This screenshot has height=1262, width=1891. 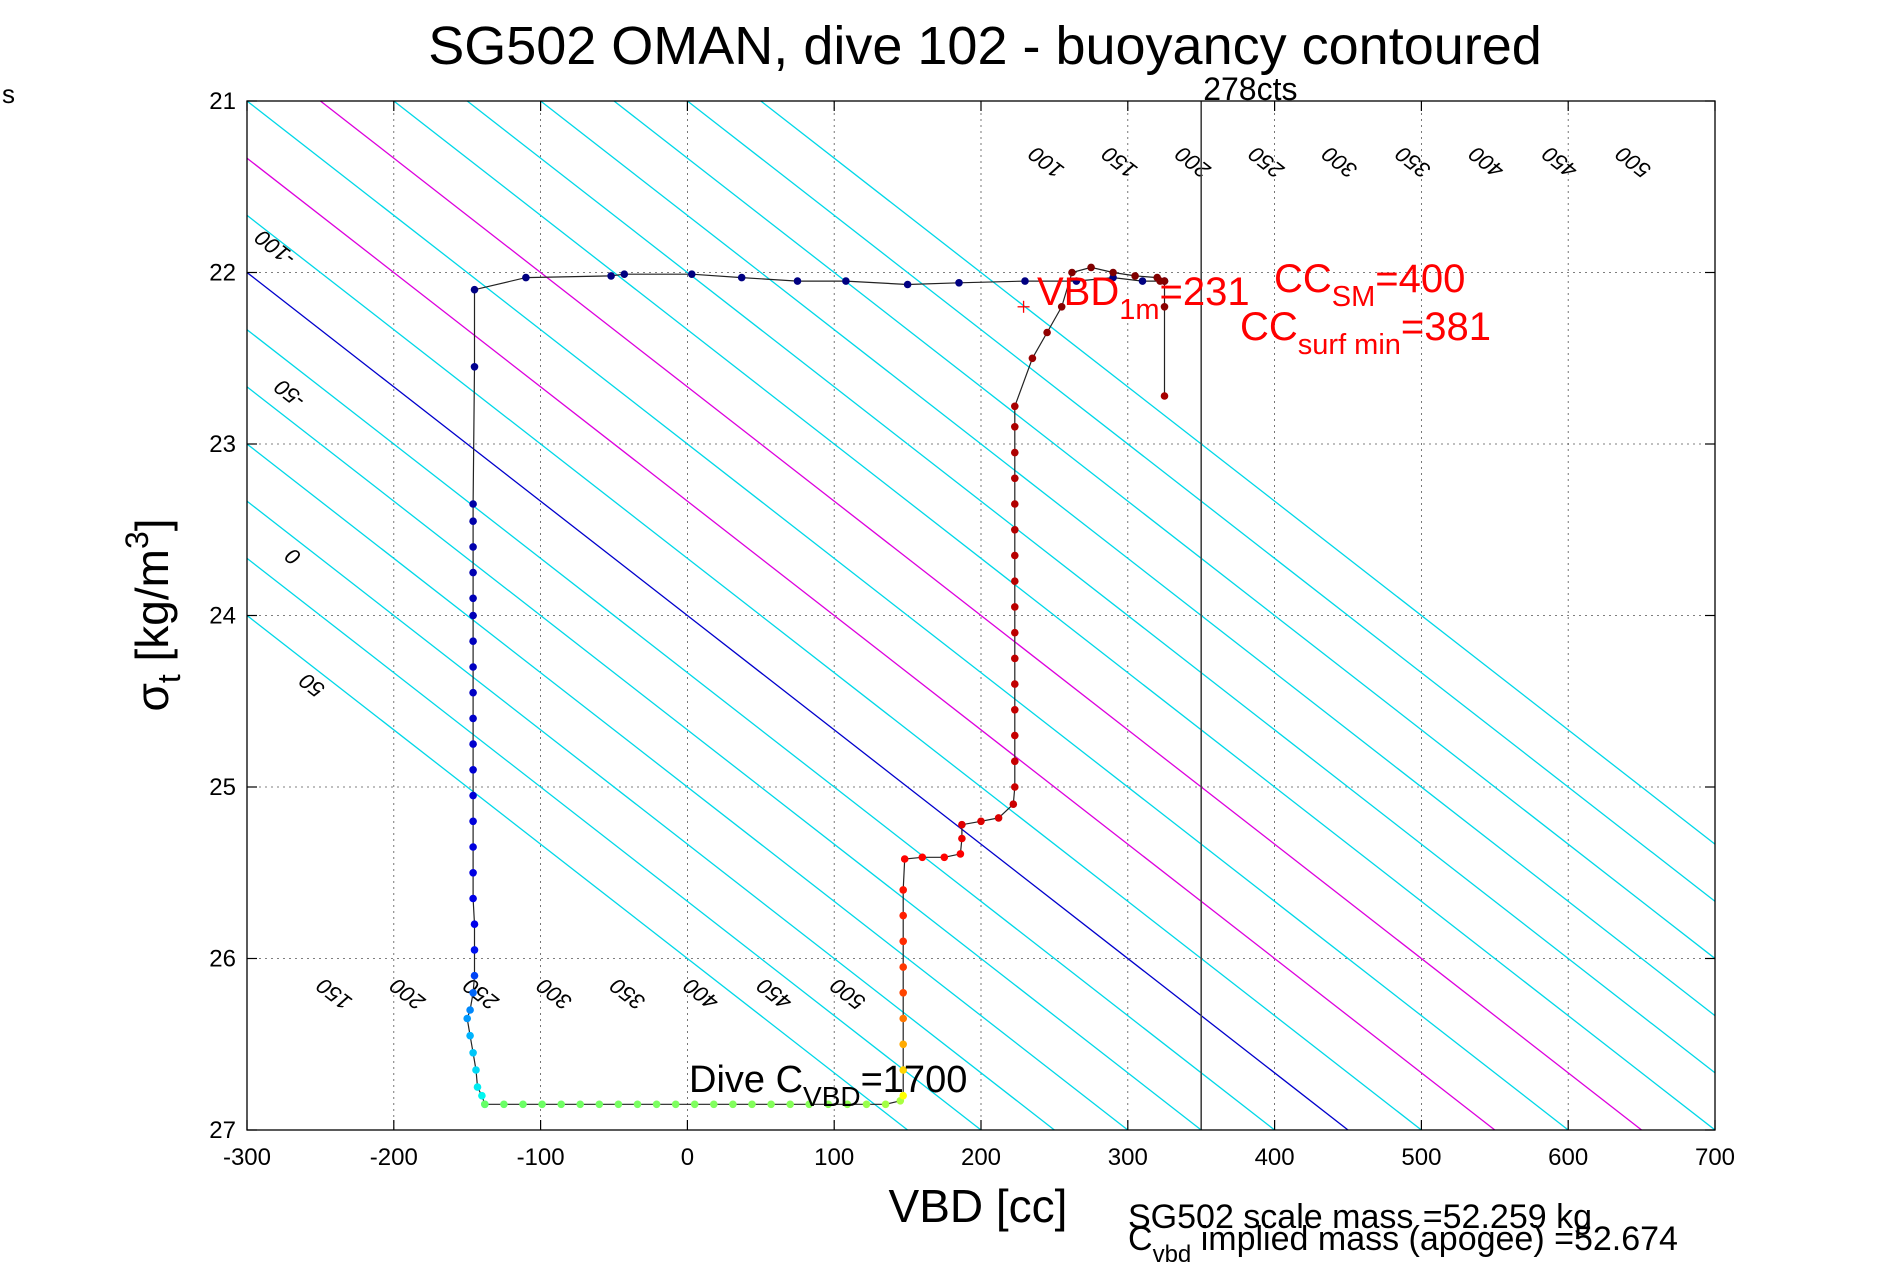 I want to click on svg-text: Dive CVBD=1700, so click(x=828, y=1085).